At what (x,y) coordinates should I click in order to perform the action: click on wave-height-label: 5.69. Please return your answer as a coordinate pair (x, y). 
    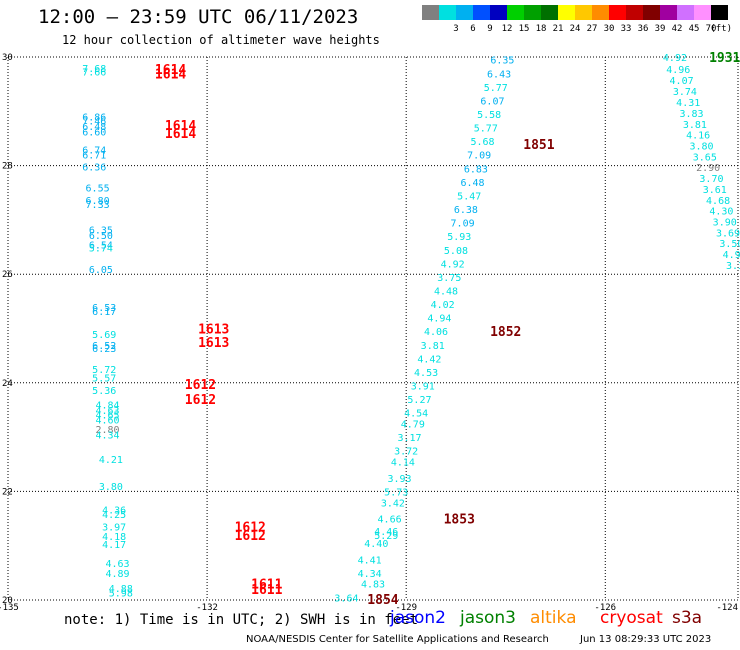
    Looking at the image, I should click on (104, 335).